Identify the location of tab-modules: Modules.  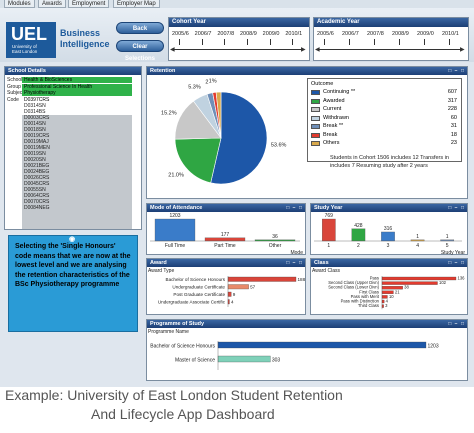
(19, 4).